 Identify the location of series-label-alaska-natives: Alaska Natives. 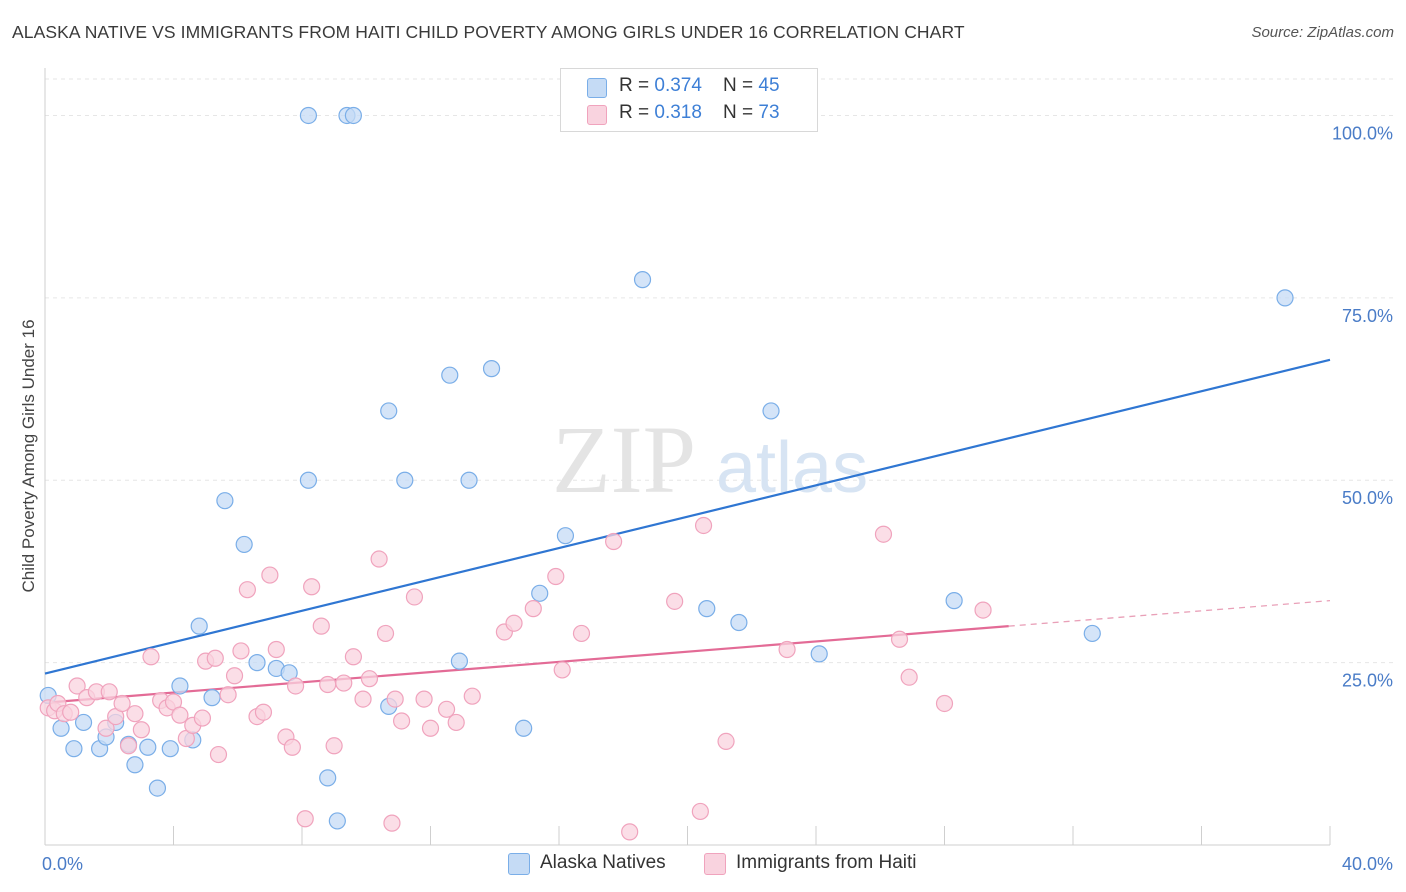
(603, 862).